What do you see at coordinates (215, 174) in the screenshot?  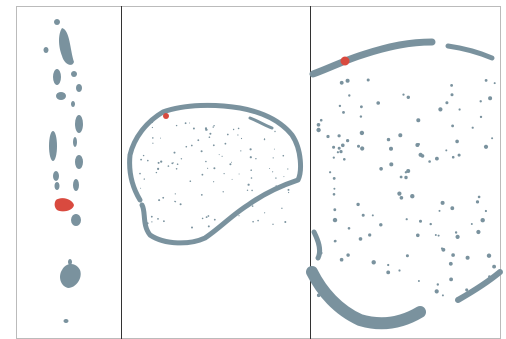 I see `panel-region` at bounding box center [215, 174].